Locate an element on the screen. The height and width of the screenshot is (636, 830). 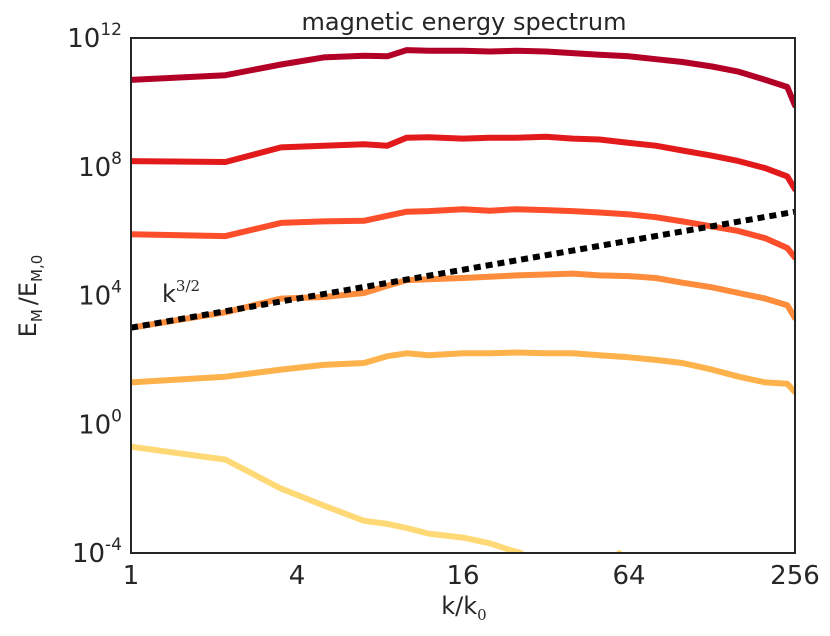
svg-text: EM/EM,0 is located at coordinates (30, 296).